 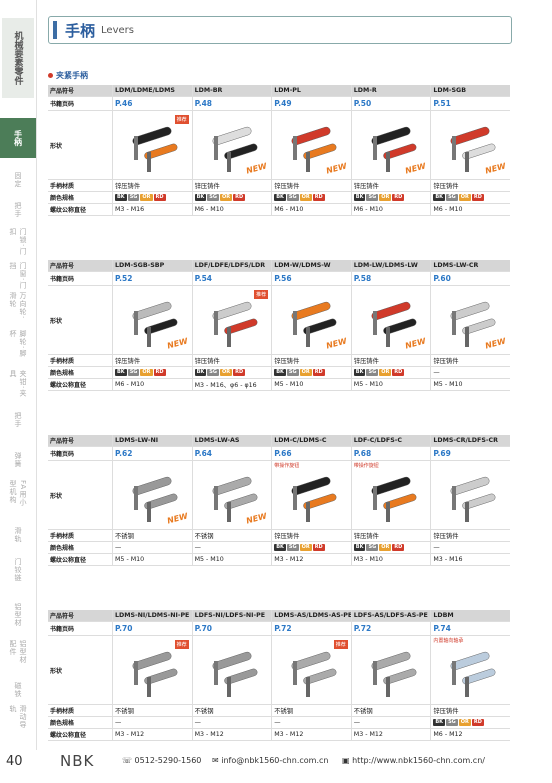 What do you see at coordinates (318, 372) in the screenshot?
I see `color-badge: RD` at bounding box center [318, 372].